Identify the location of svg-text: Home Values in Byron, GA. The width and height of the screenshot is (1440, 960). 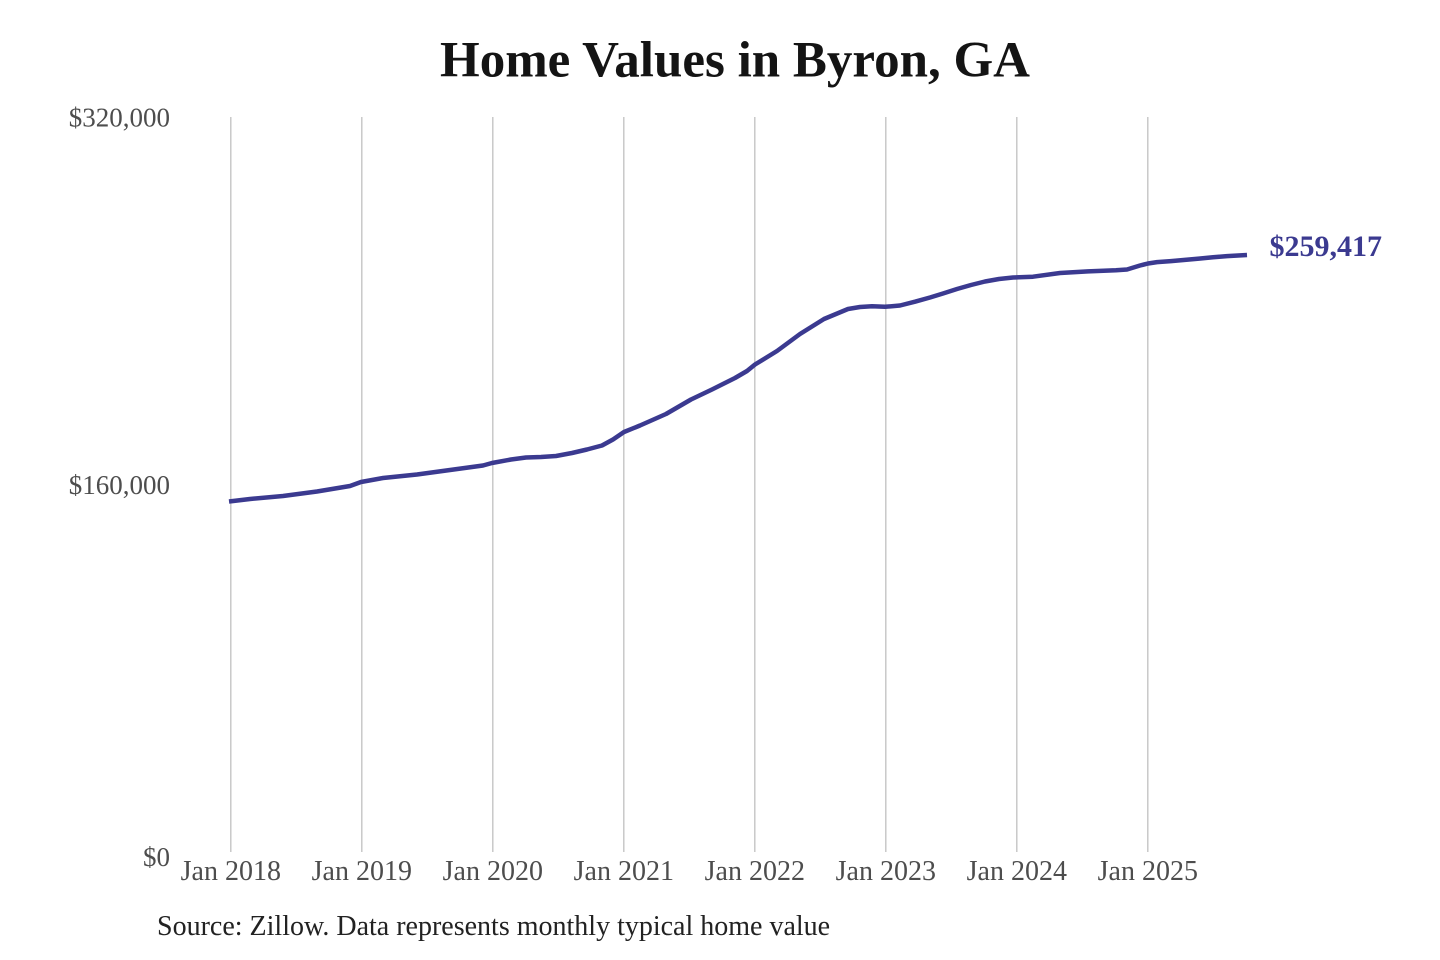
(735, 61).